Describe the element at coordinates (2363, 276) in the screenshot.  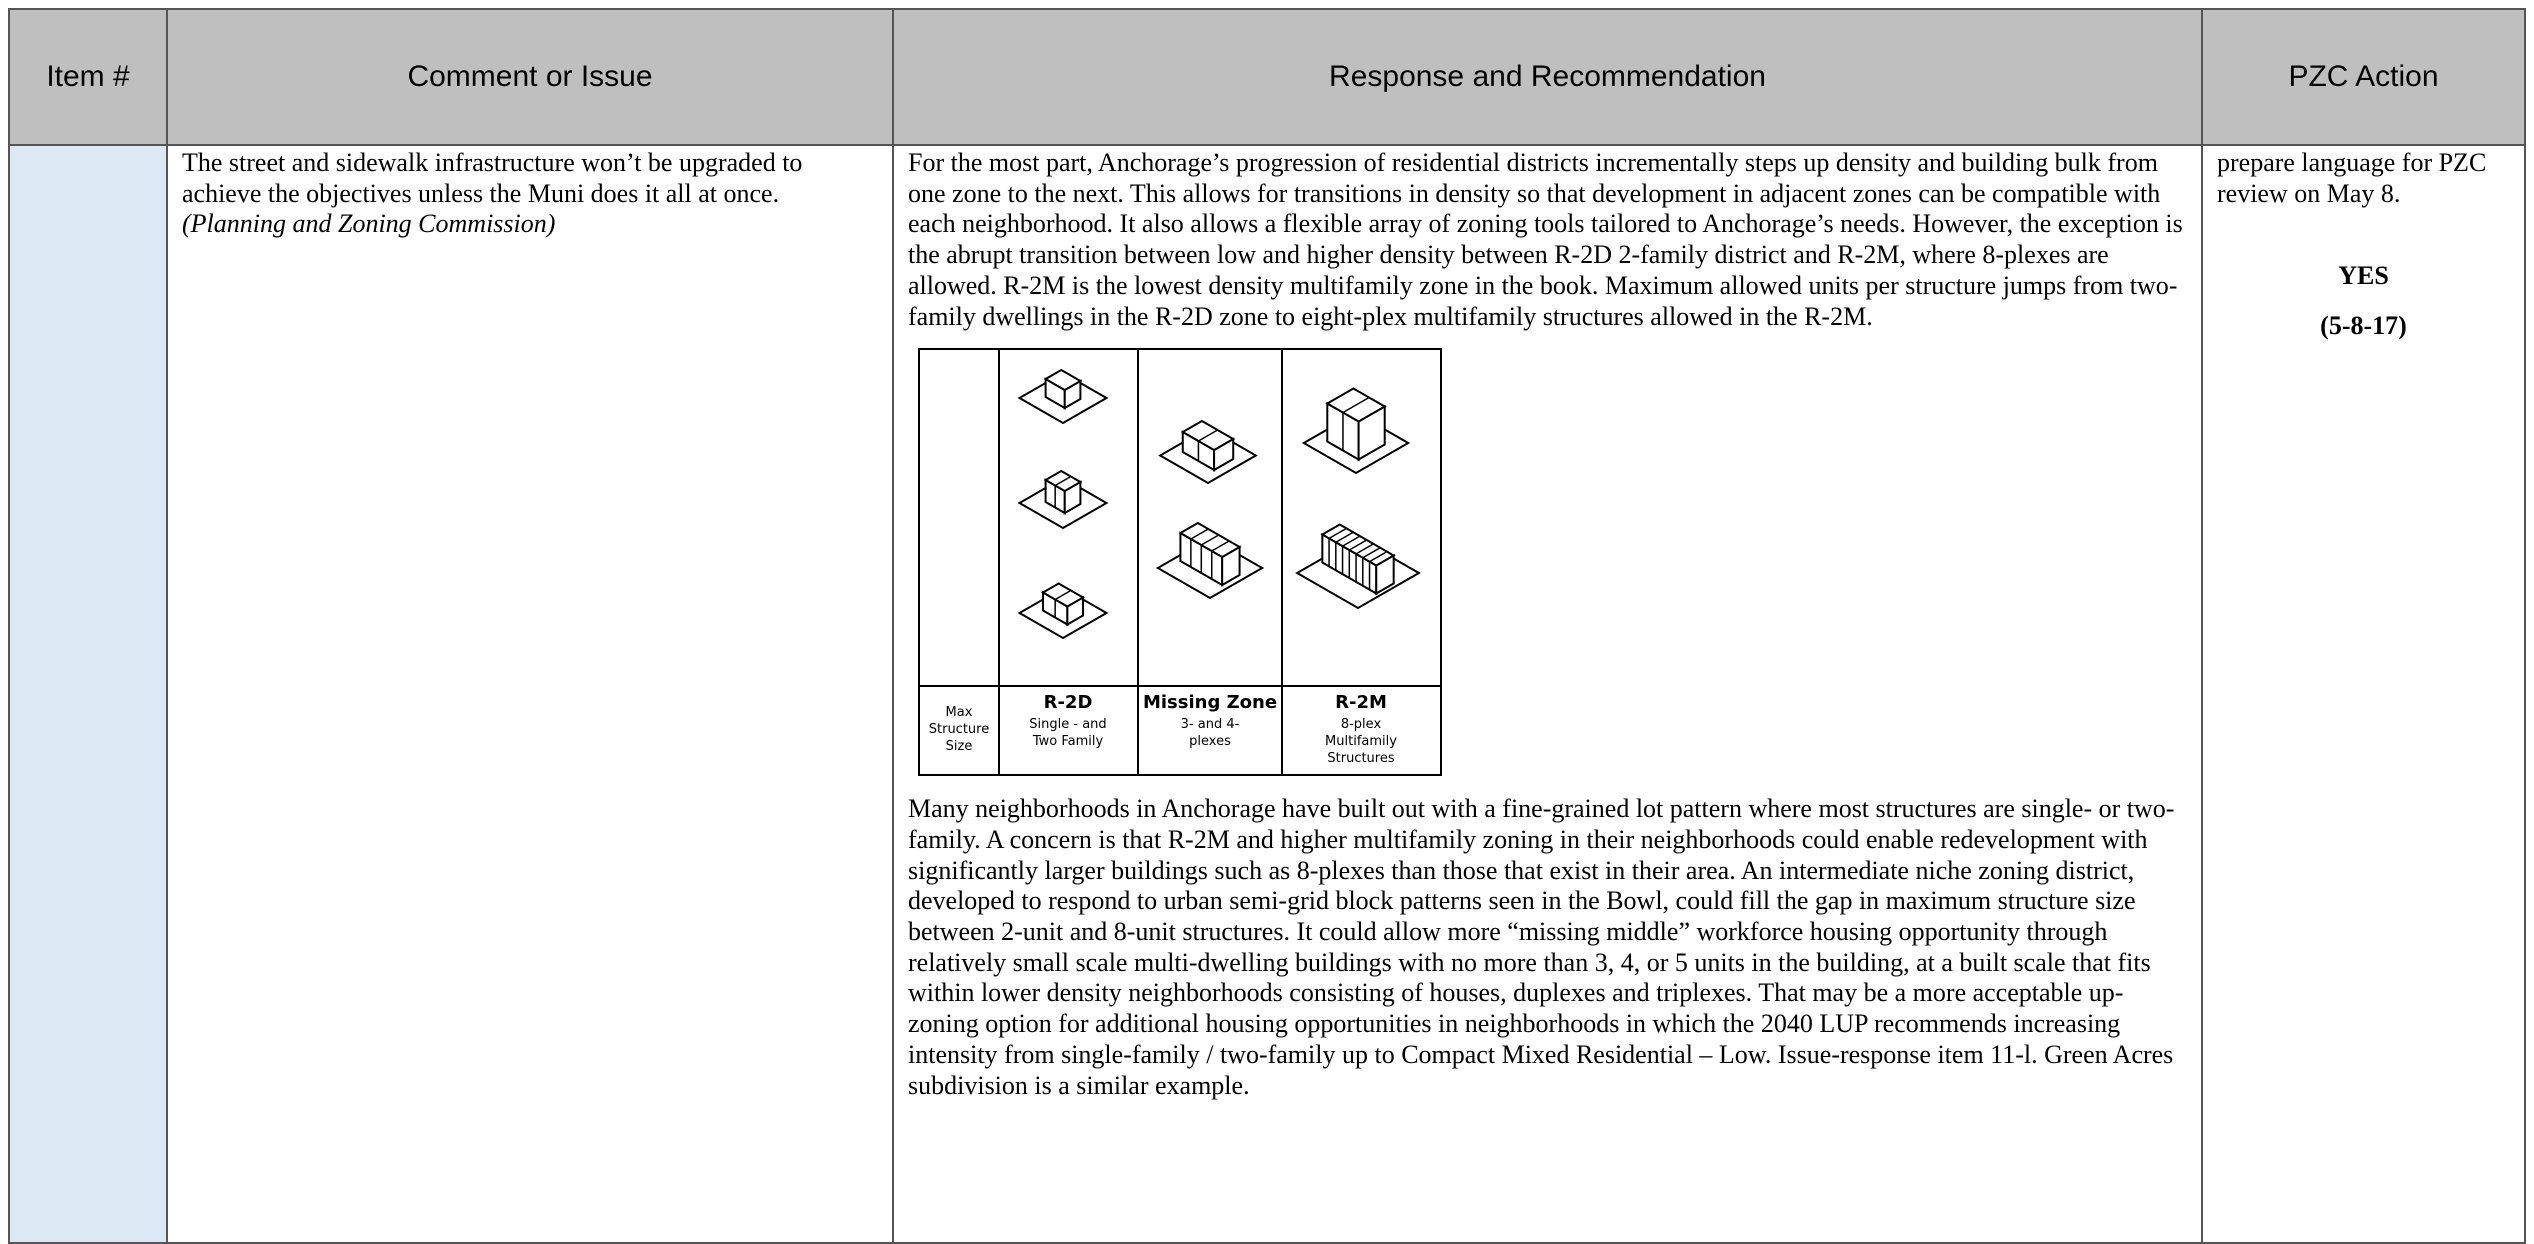
I see `decision: YES` at that location.